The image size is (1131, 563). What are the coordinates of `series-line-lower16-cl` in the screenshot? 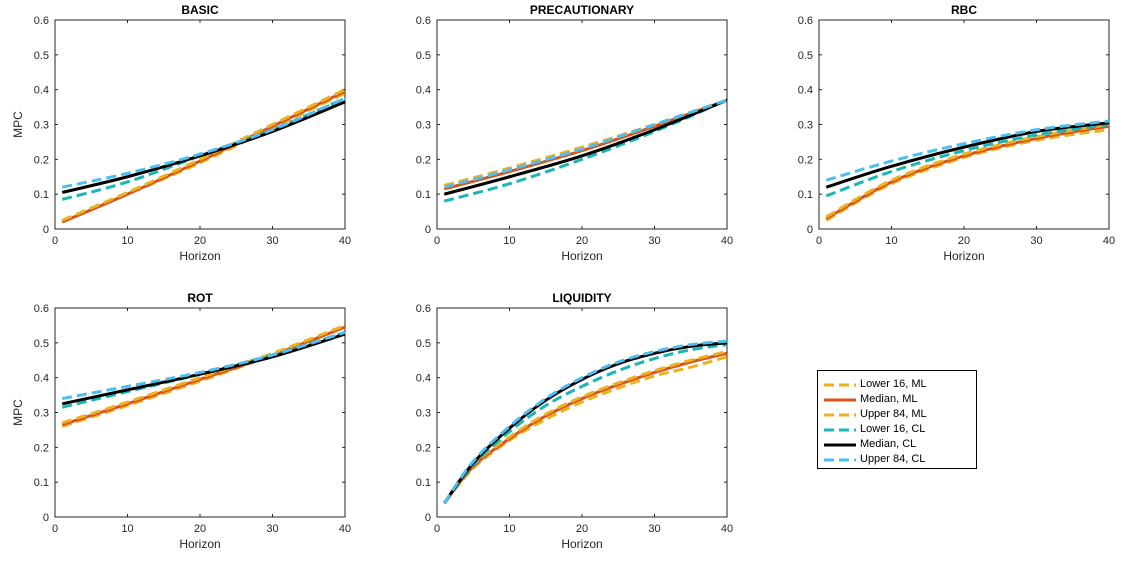 It's located at (967, 160).